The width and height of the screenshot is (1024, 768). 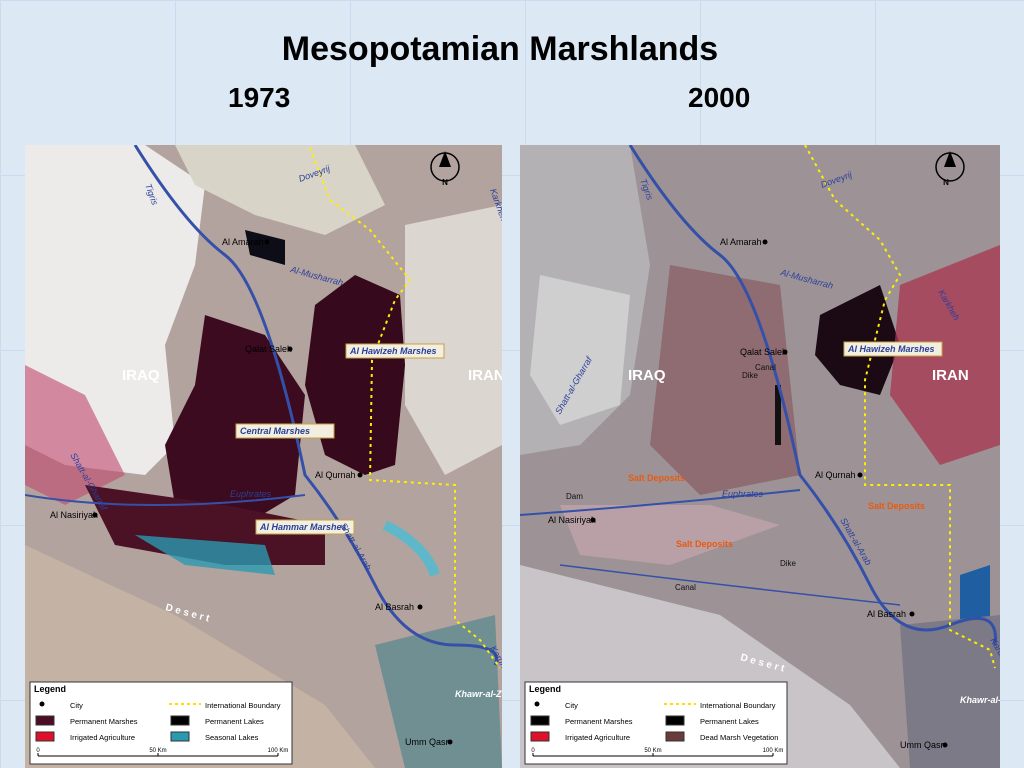 What do you see at coordinates (232, 737) in the screenshot?
I see `legend-label: Seasonal Lakes` at bounding box center [232, 737].